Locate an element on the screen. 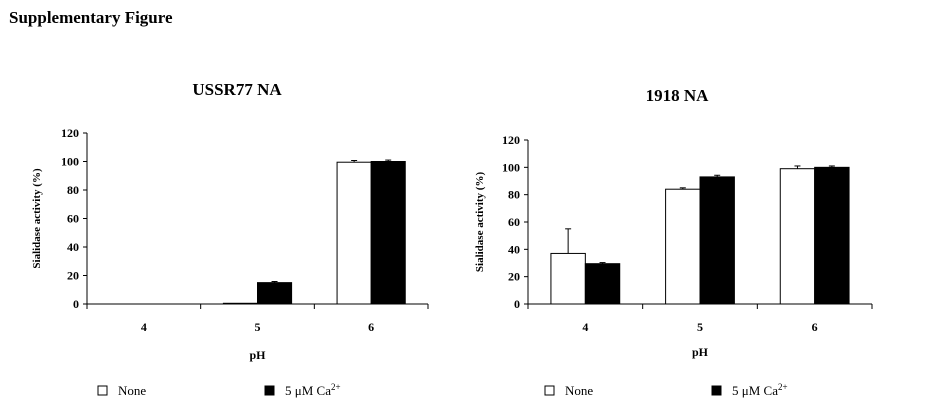  chart-title: 1918 NA is located at coordinates (678, 95).